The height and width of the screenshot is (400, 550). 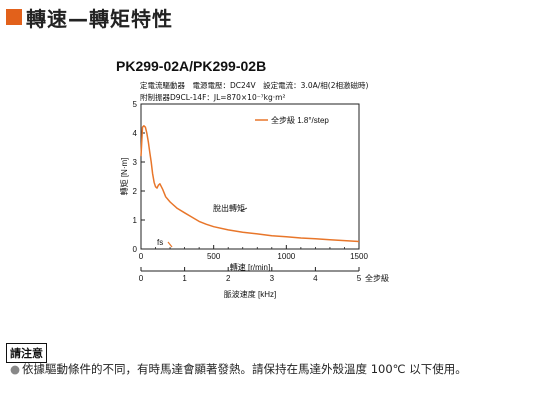 What do you see at coordinates (244, 209) in the screenshot?
I see `pullout-leader-line` at bounding box center [244, 209].